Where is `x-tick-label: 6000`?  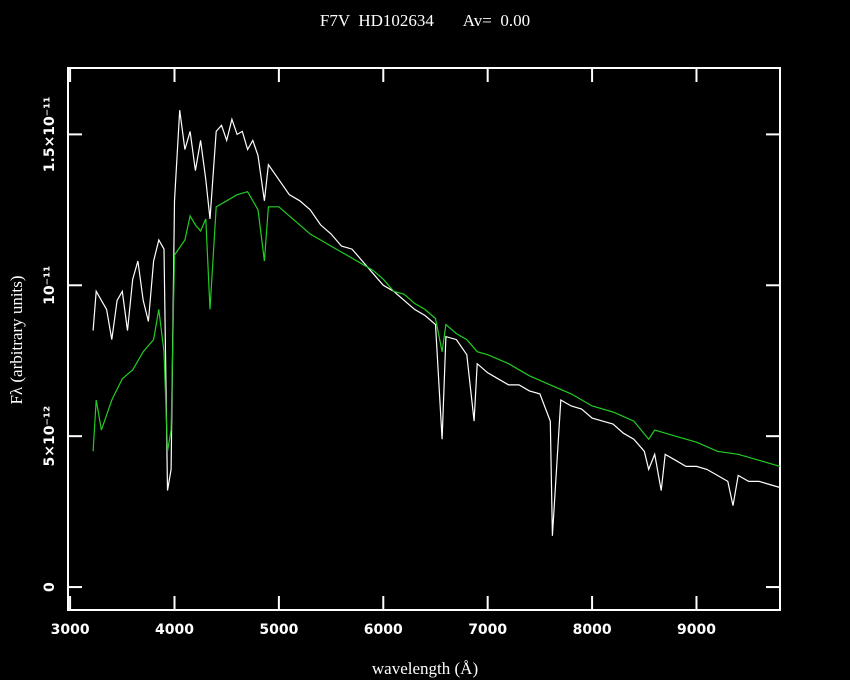
x-tick-label: 6000 is located at coordinates (383, 630).